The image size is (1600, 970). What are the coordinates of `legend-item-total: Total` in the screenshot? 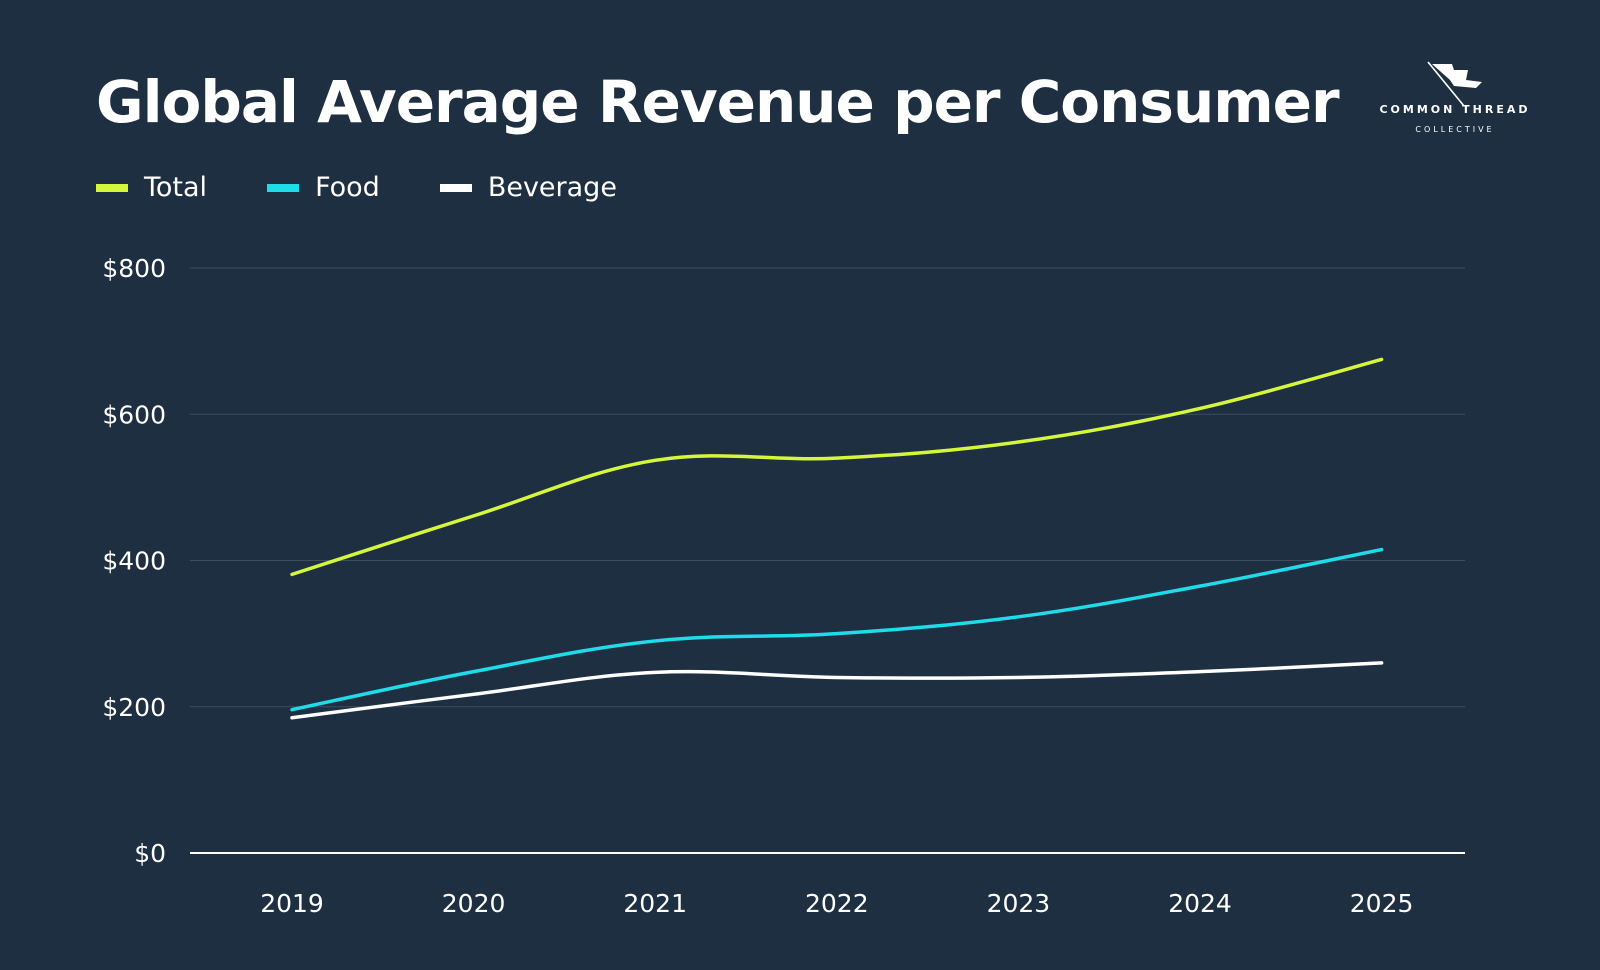 It's located at (151, 187).